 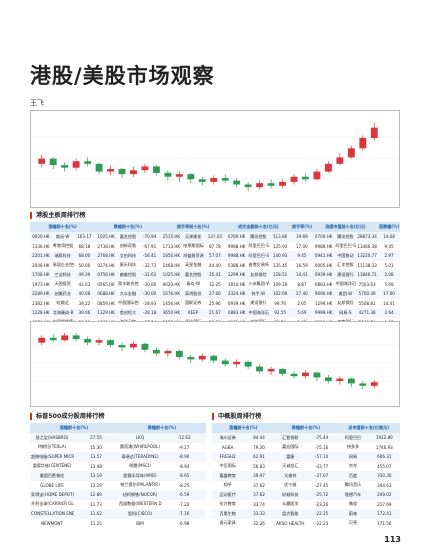 What do you see at coordinates (280, 246) in the screenshot?
I see `table-cell: 135.93` at bounding box center [280, 246].